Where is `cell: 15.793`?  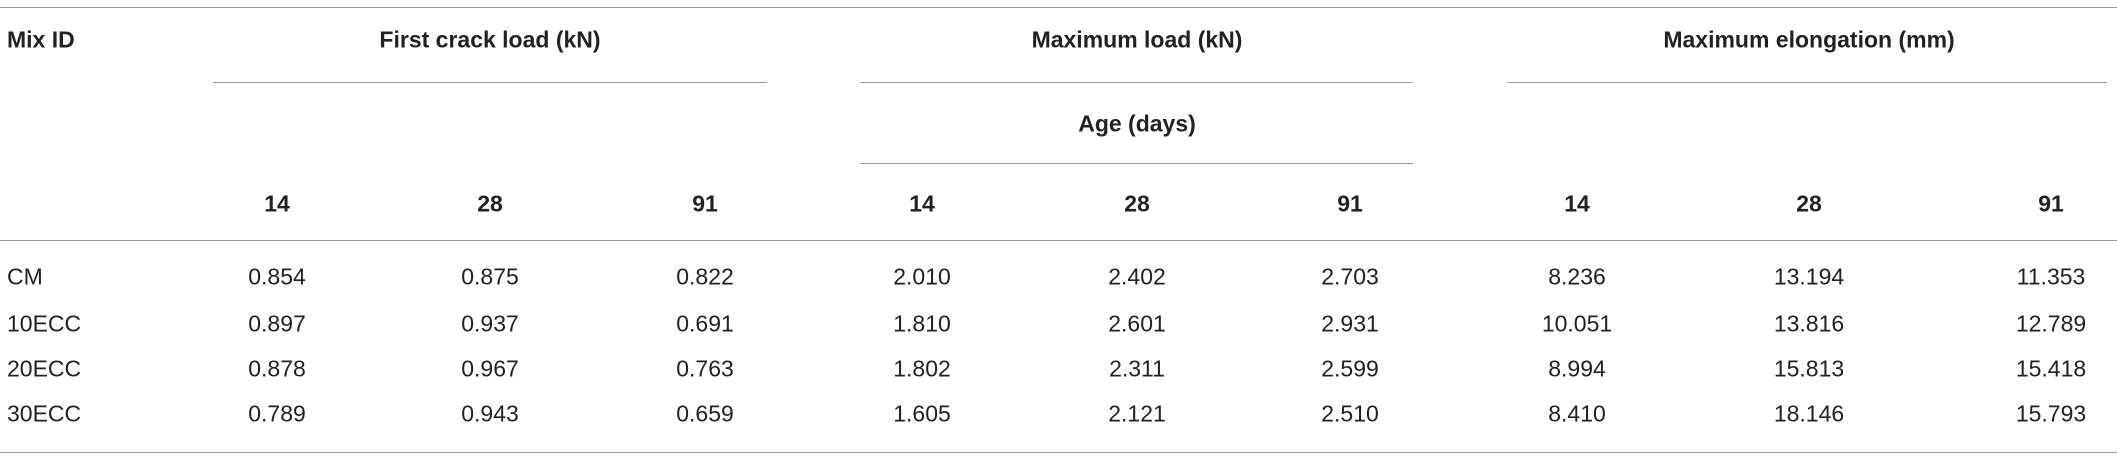
cell: 15.793 is located at coordinates (2051, 413).